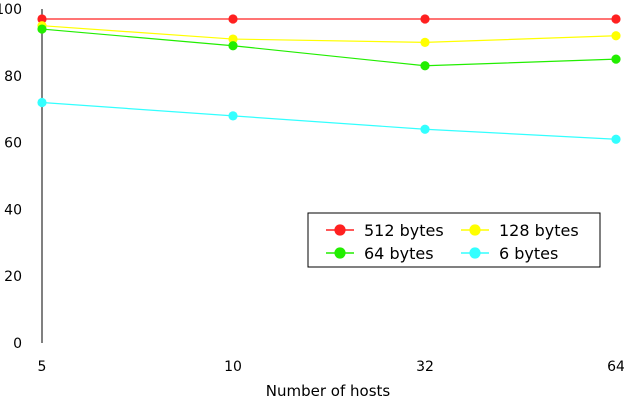 Image resolution: width=624 pixels, height=401 pixels. What do you see at coordinates (13, 144) in the screenshot?
I see `y-tick-label: 60` at bounding box center [13, 144].